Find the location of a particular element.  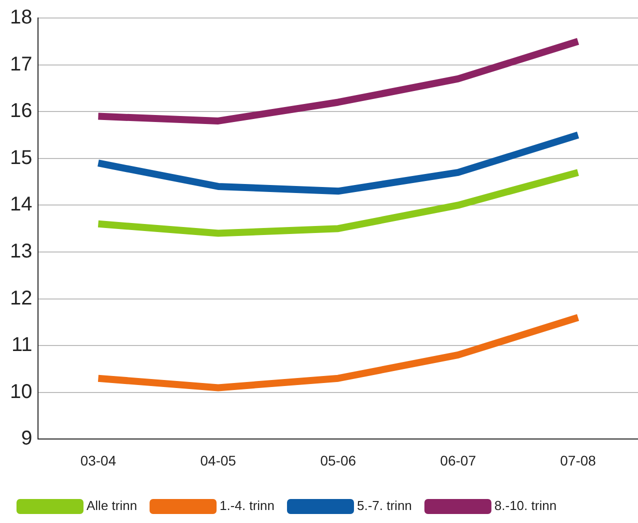

x-tick-label: 03-04 is located at coordinates (98, 460).